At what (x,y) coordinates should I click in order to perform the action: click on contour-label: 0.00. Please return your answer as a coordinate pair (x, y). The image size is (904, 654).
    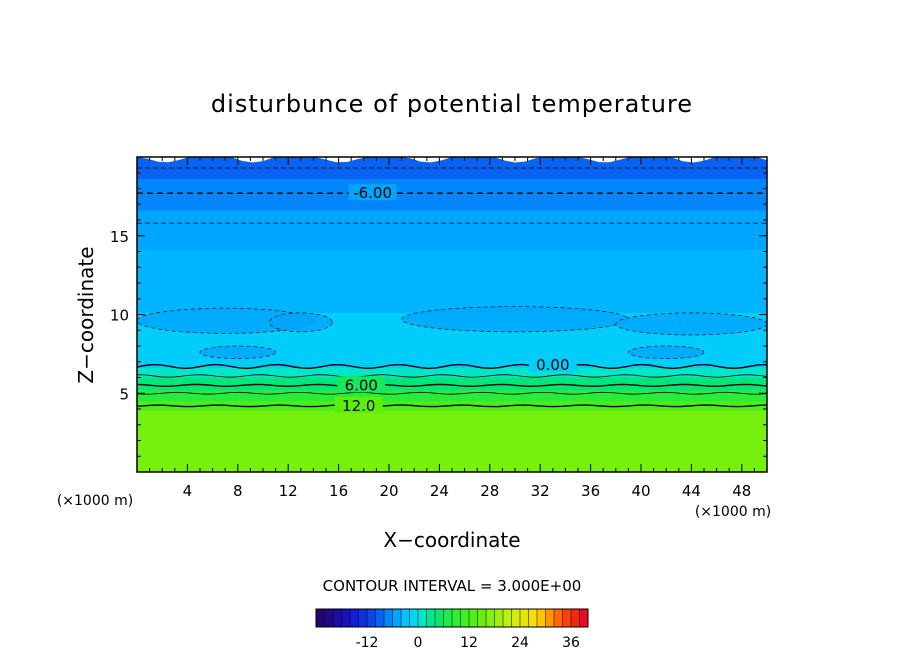
    Looking at the image, I should click on (552, 365).